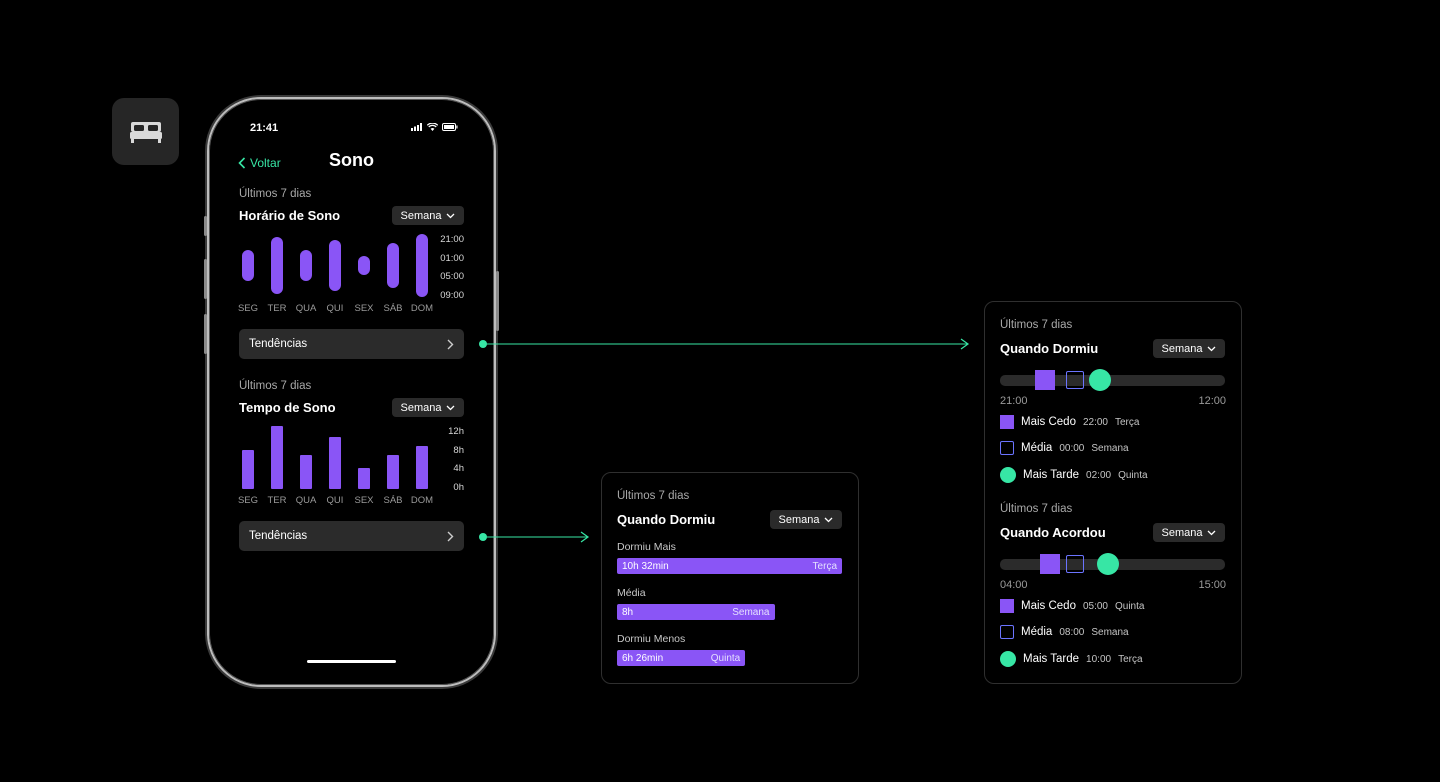 The width and height of the screenshot is (1440, 782). Describe the element at coordinates (351, 344) in the screenshot. I see `section1-trends-button: Tendências` at that location.